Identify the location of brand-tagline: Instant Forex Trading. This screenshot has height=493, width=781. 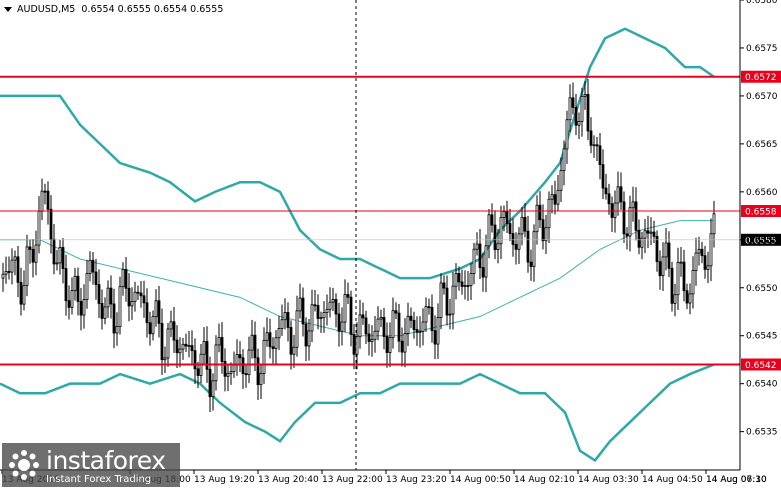
(99, 479).